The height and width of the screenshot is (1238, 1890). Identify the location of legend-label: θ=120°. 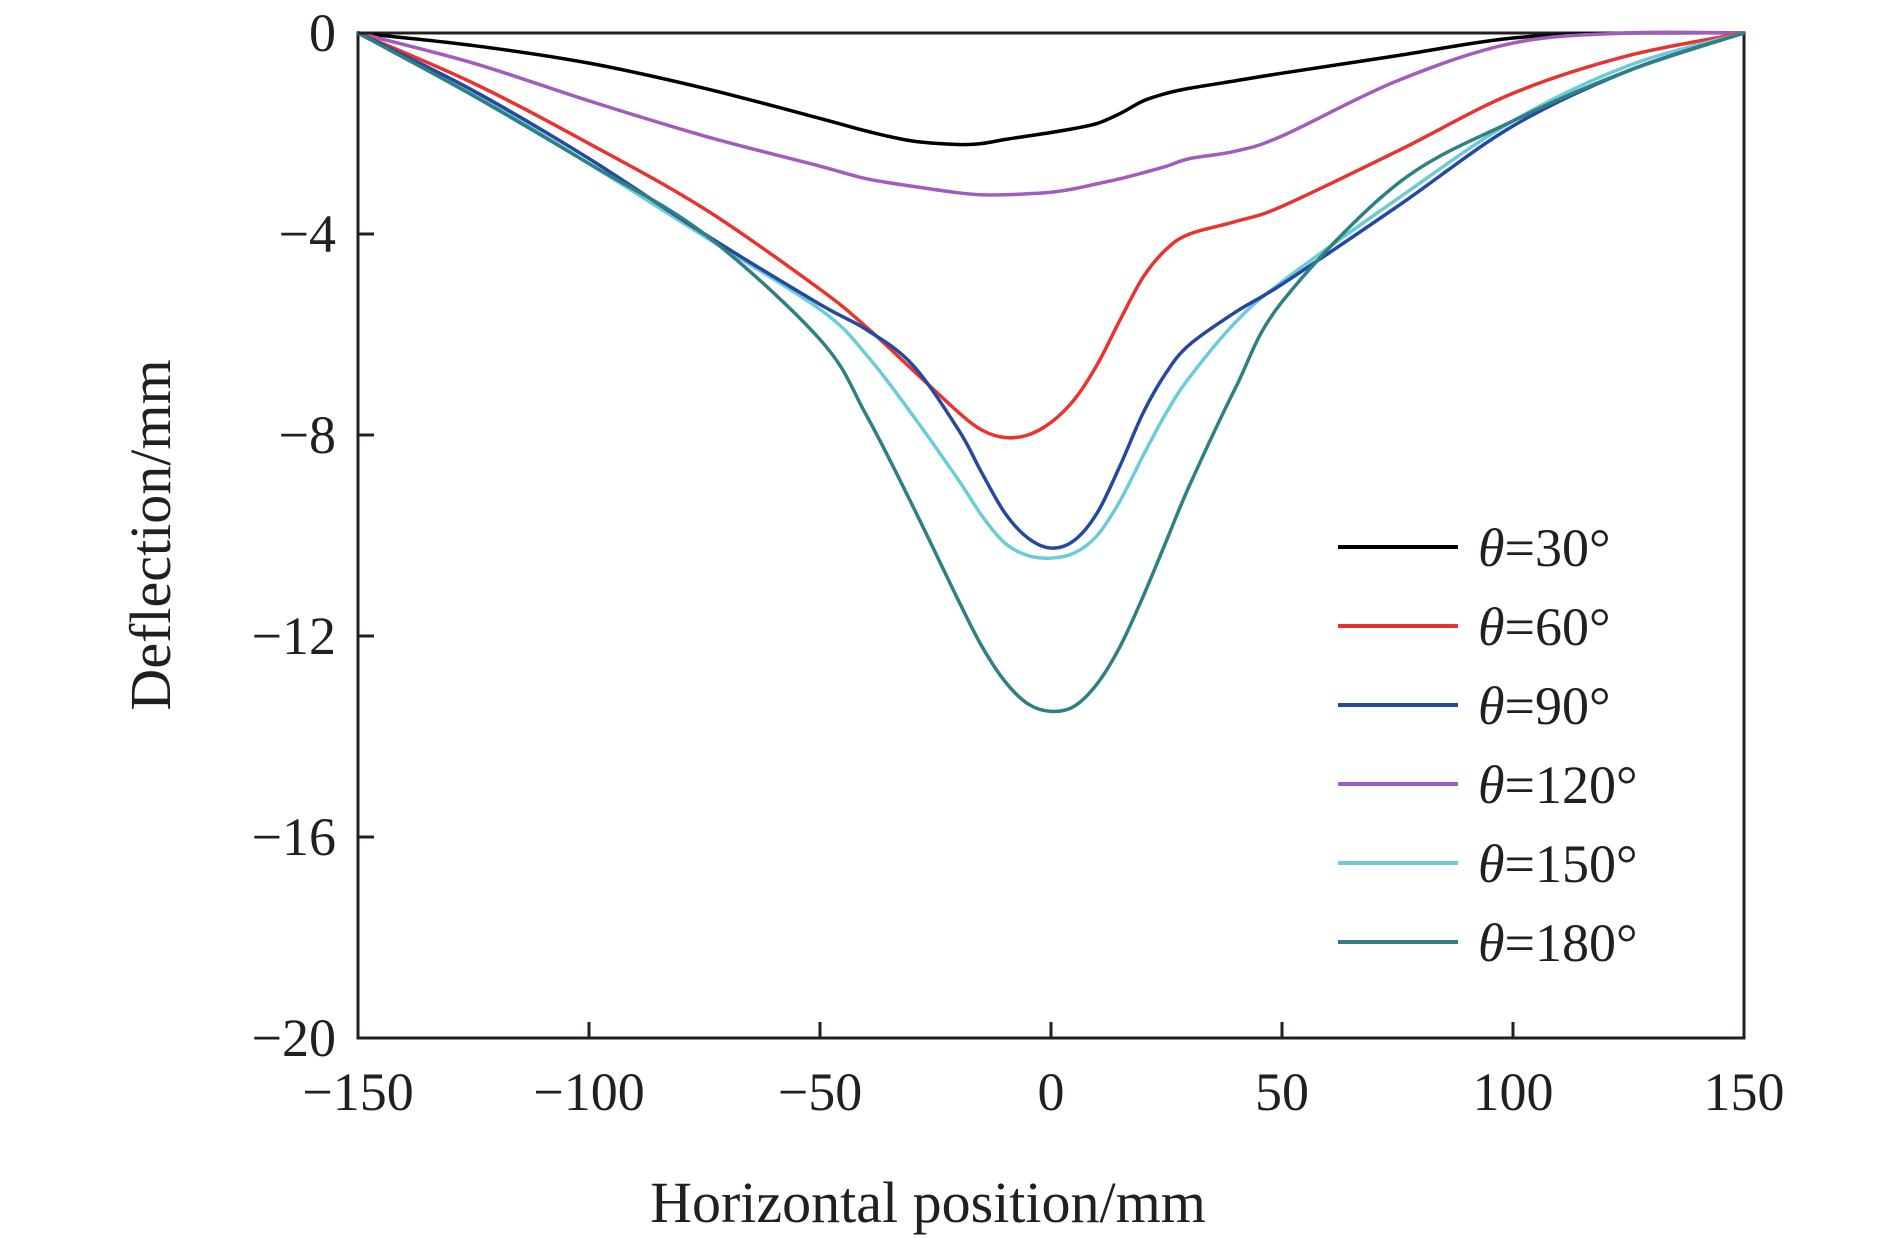
(1558, 785).